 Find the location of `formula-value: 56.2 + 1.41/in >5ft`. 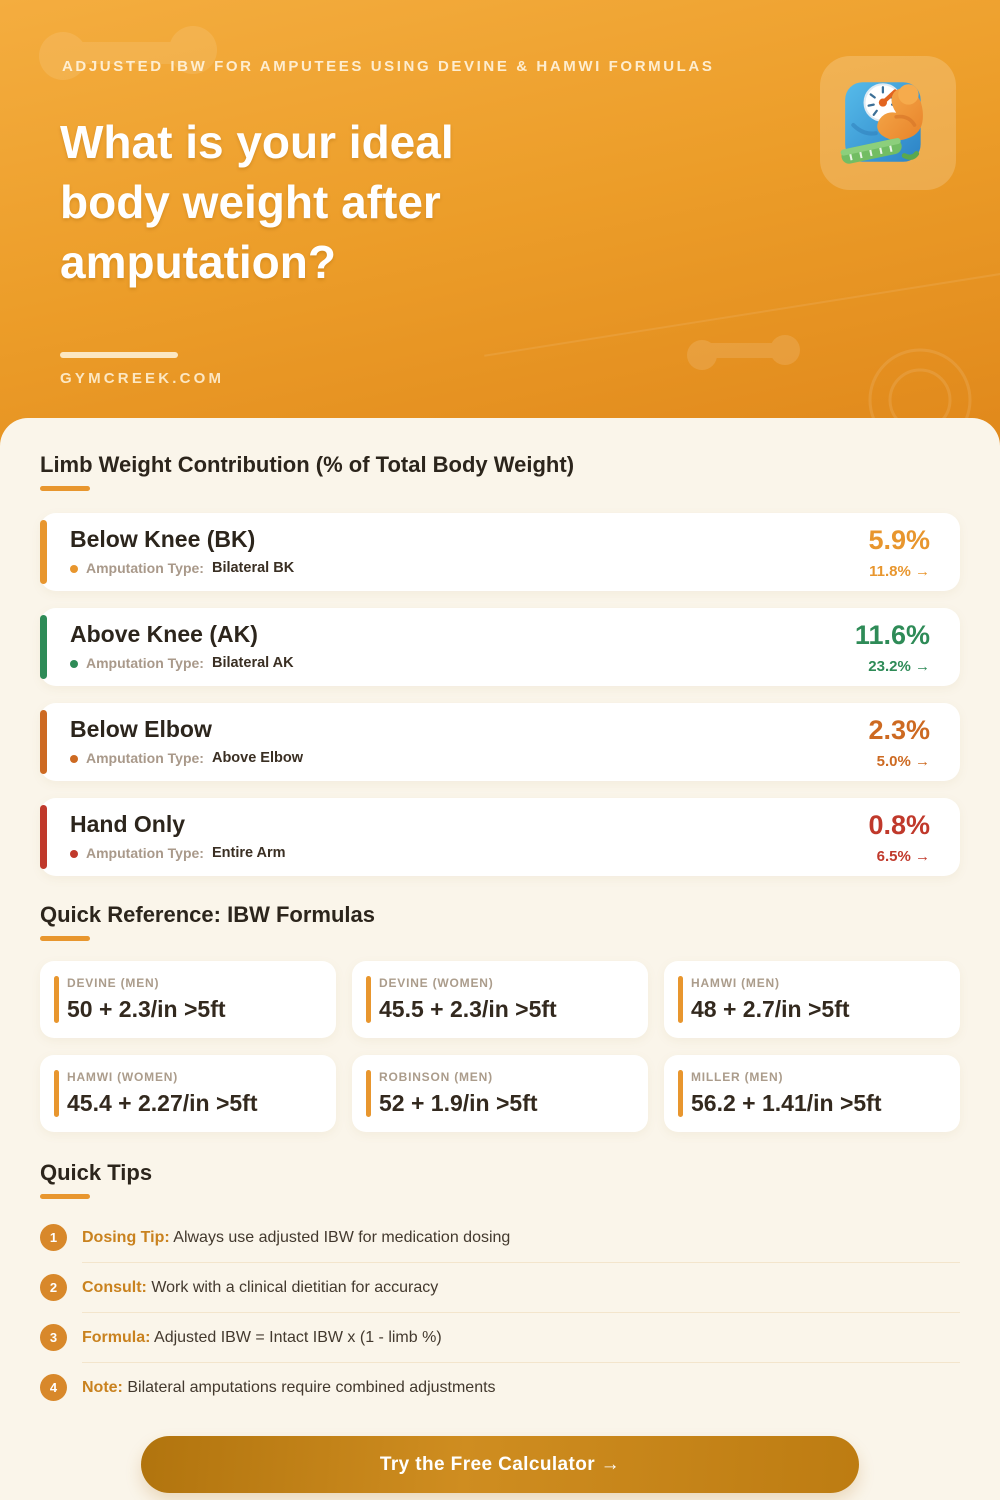

formula-value: 56.2 + 1.41/in >5ft is located at coordinates (786, 1103).